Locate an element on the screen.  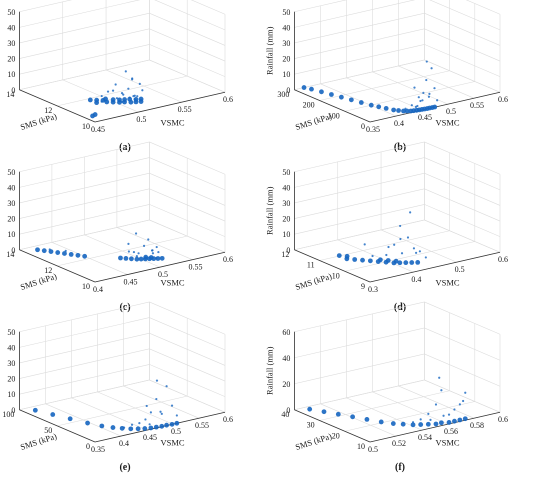
vsmc-tick-label: 0.52 is located at coordinates (399, 443).